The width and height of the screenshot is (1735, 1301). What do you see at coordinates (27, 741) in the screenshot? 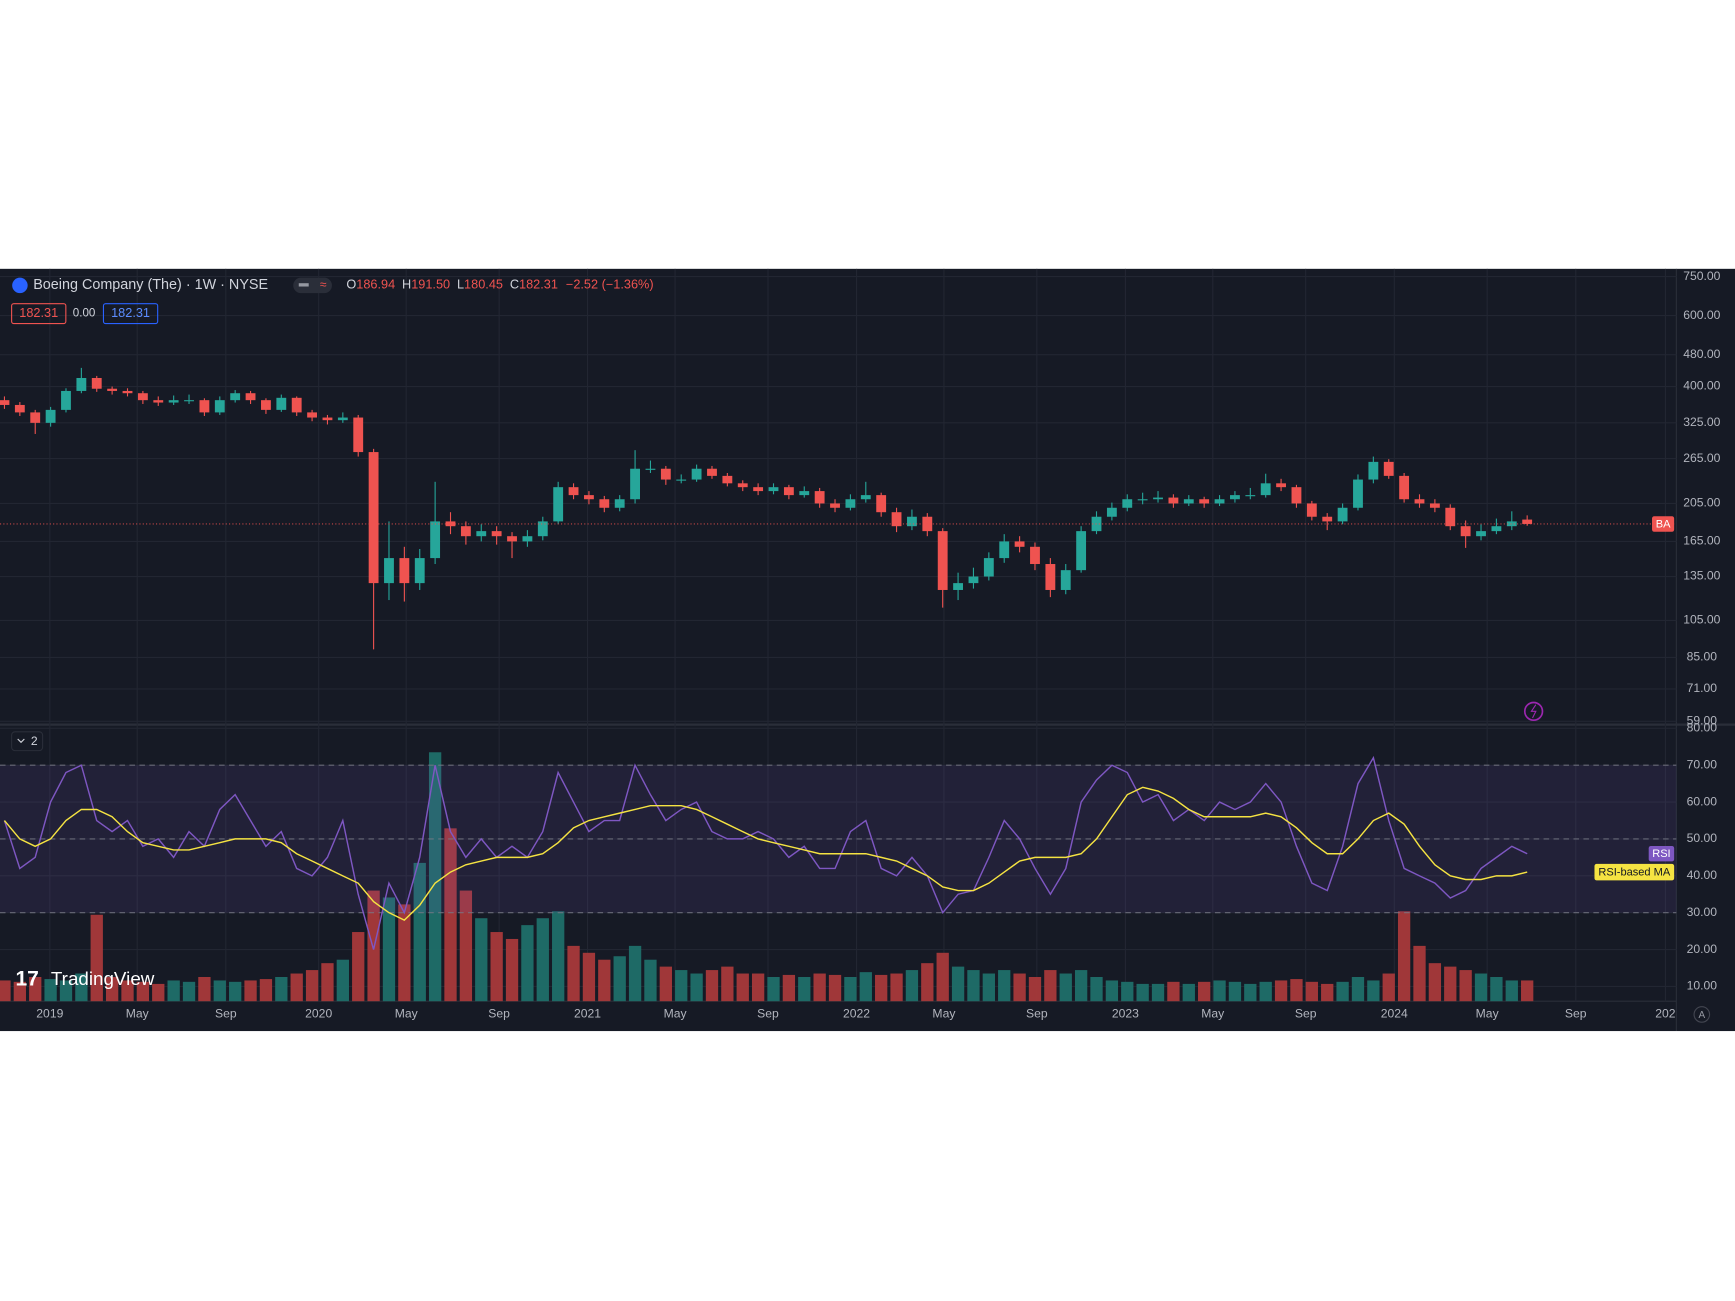
I see `pane-collapse` at bounding box center [27, 741].